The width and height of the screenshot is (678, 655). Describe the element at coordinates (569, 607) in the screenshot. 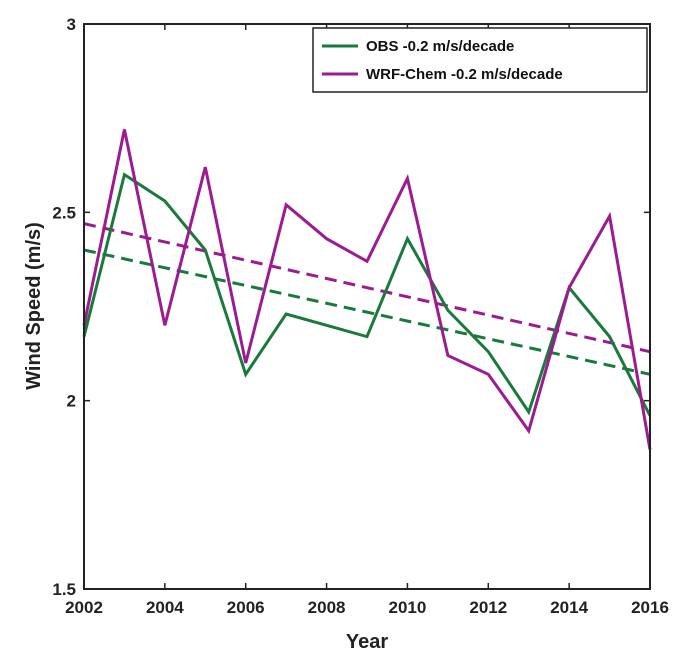

I see `x-tick-label: 2014` at that location.